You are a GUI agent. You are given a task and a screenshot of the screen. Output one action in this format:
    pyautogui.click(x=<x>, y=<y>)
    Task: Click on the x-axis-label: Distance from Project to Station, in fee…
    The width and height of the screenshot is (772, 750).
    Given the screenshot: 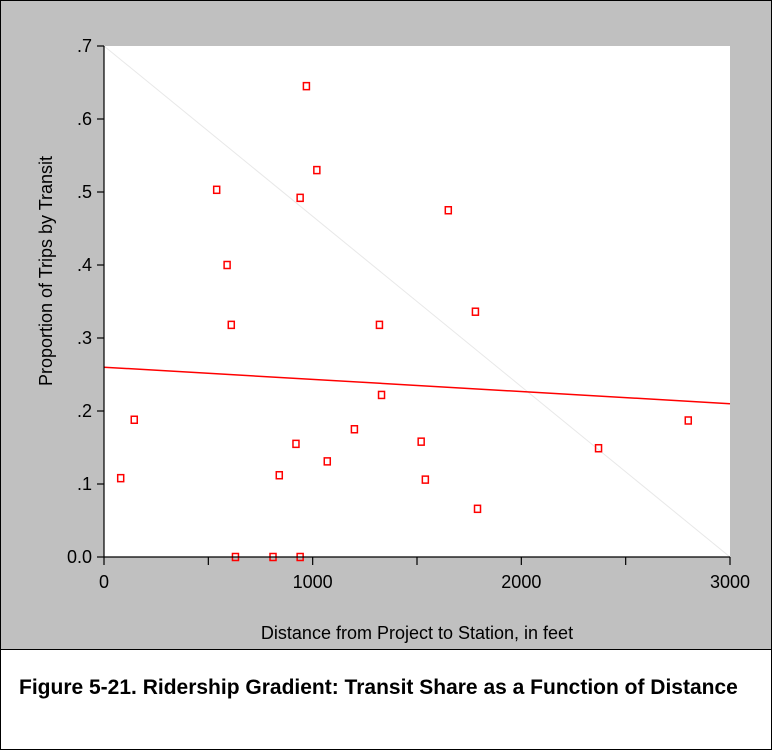 What is the action you would take?
    pyautogui.click(x=417, y=633)
    